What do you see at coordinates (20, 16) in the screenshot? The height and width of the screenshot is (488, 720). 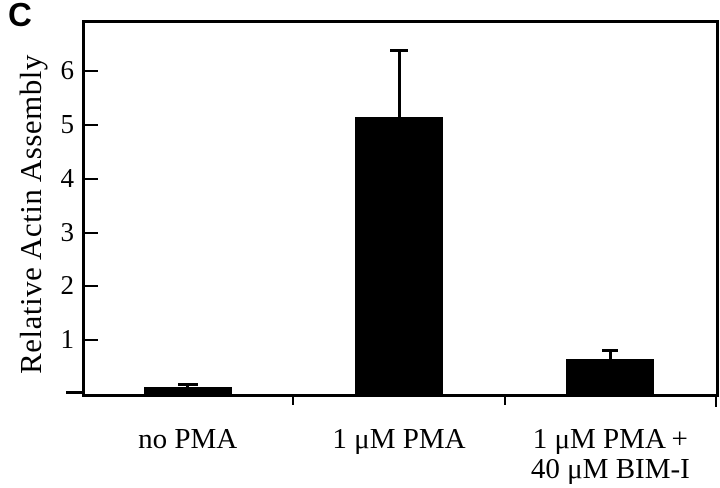 I see `panel-letter: C` at bounding box center [20, 16].